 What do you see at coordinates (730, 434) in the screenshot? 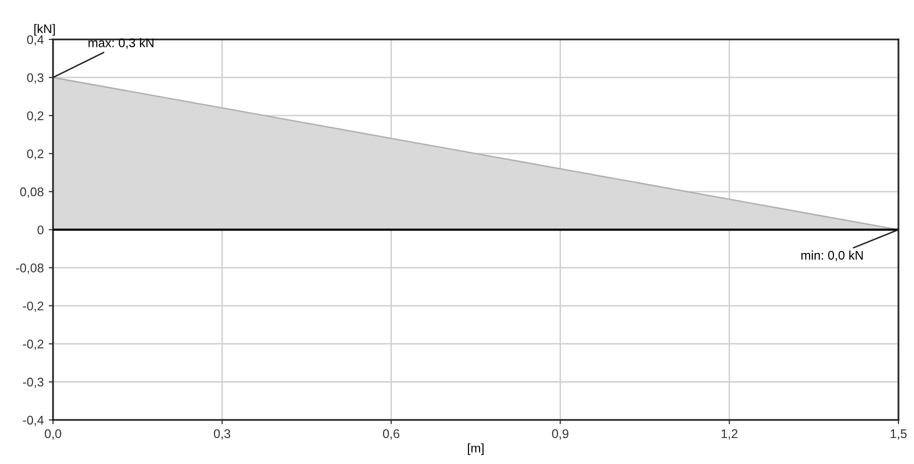
I see `x-tick-label: 1,2` at bounding box center [730, 434].